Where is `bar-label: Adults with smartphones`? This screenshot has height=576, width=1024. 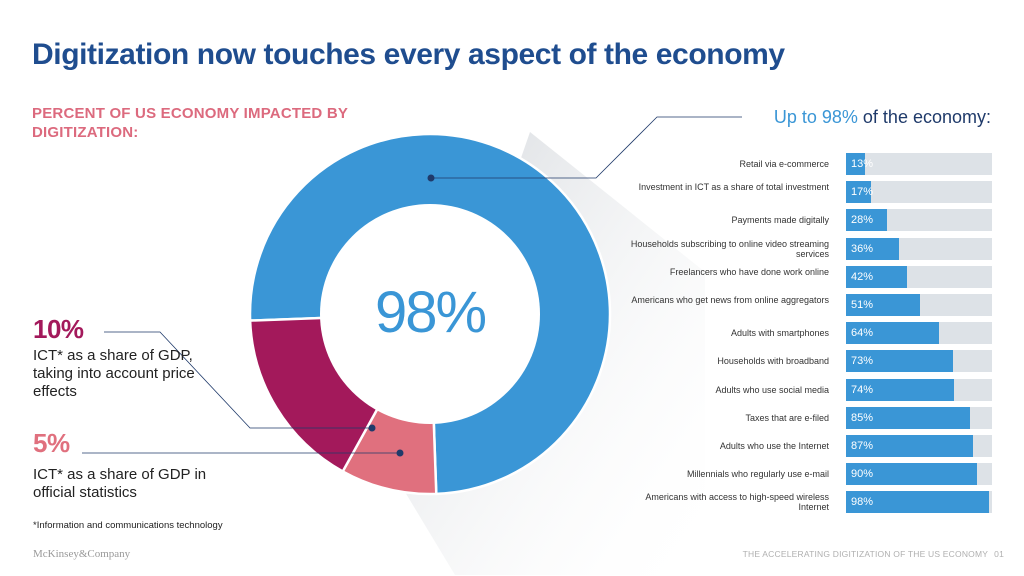 bar-label: Adults with smartphones is located at coordinates (779, 333).